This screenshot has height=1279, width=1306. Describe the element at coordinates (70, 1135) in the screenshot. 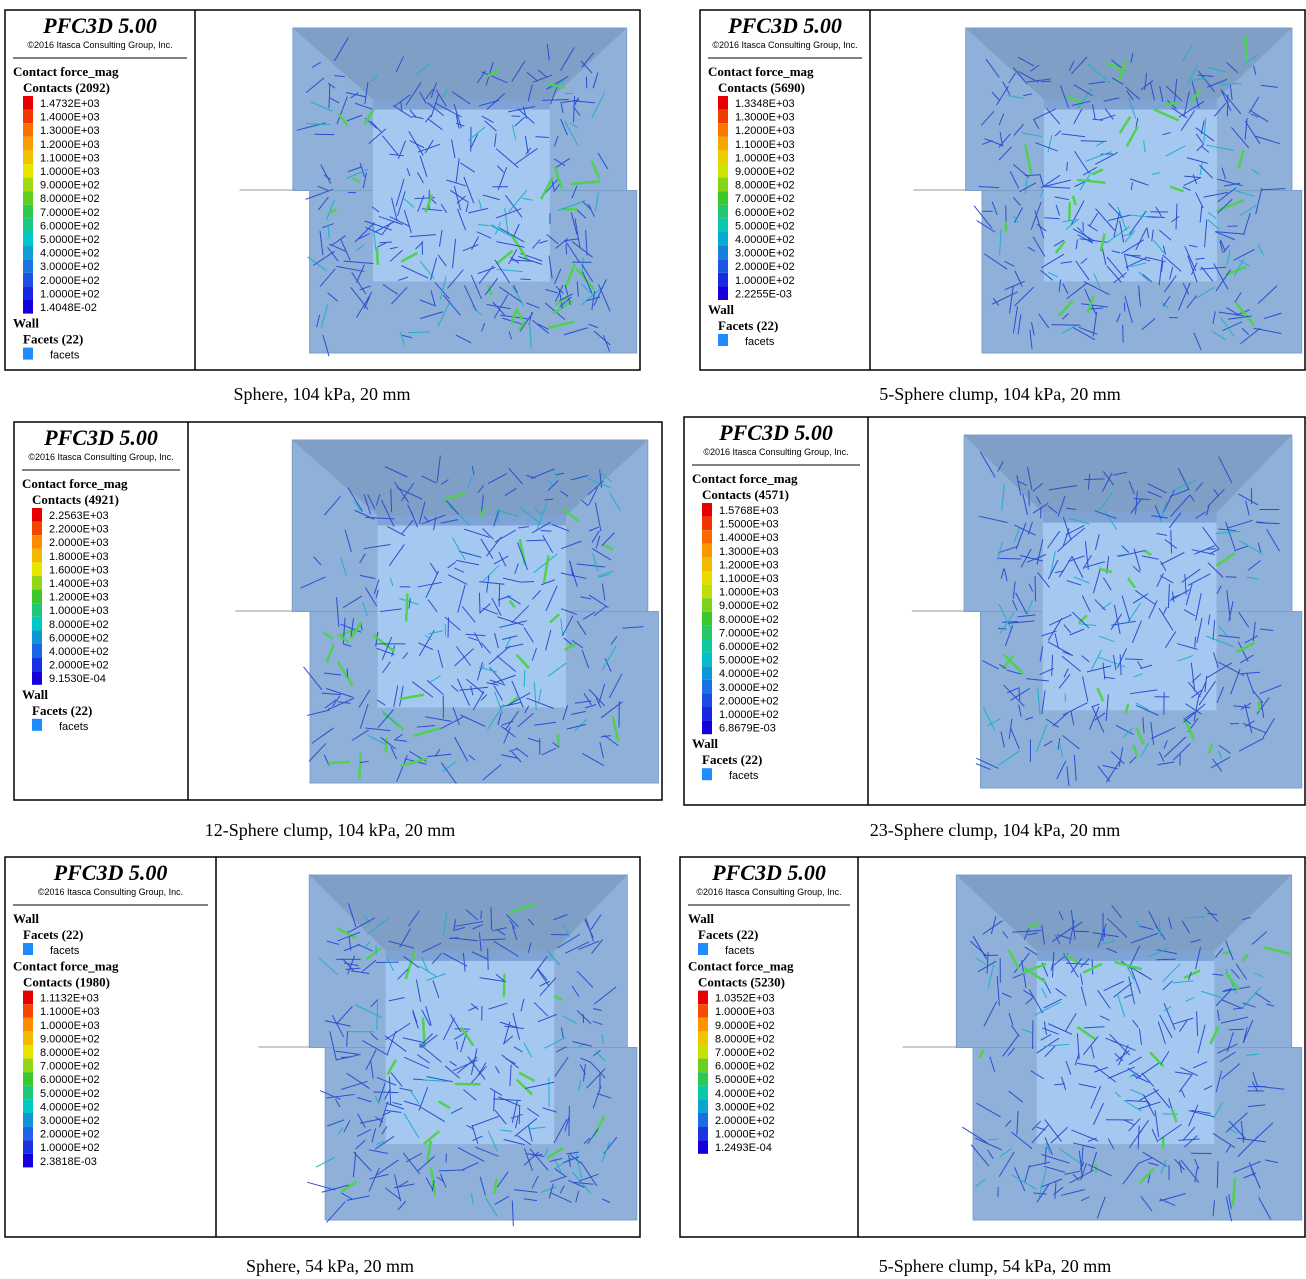

I see `legend-label: 2.0000E+02` at that location.